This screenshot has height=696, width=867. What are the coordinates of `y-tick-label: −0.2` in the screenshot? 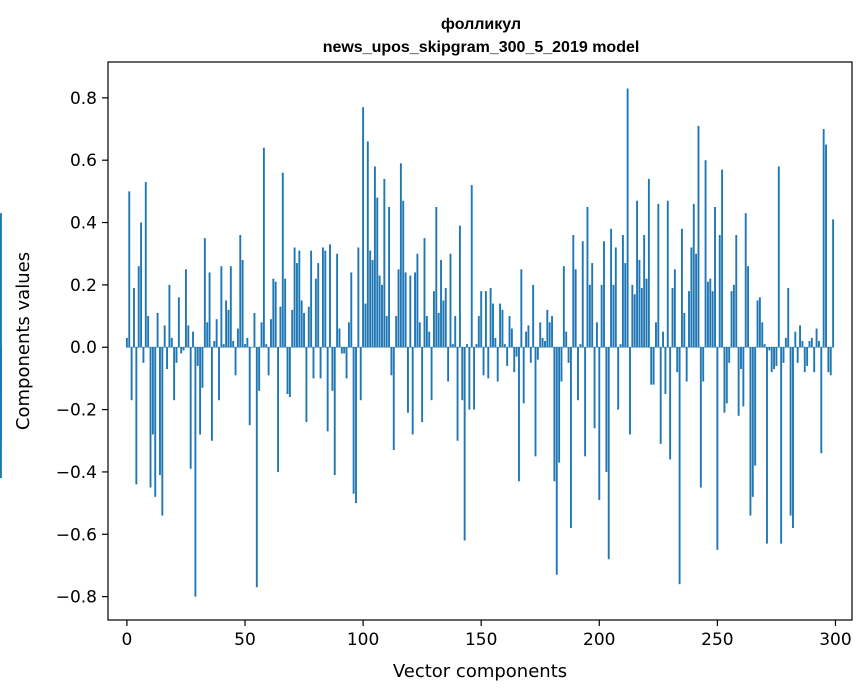 It's located at (76, 411).